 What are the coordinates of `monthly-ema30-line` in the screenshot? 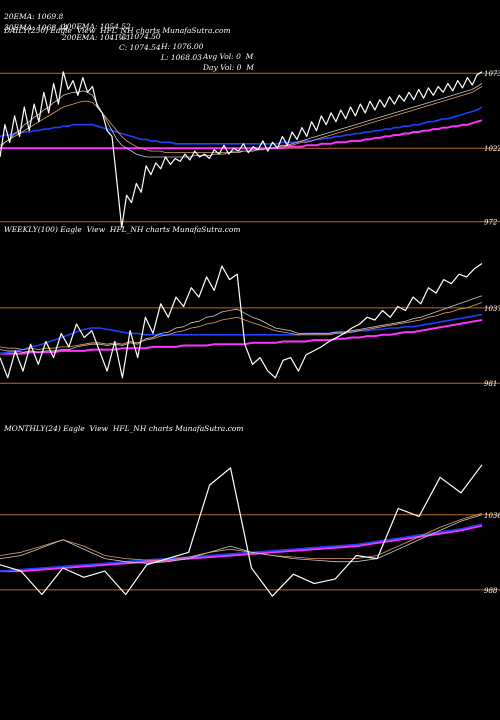 It's located at (241, 536).